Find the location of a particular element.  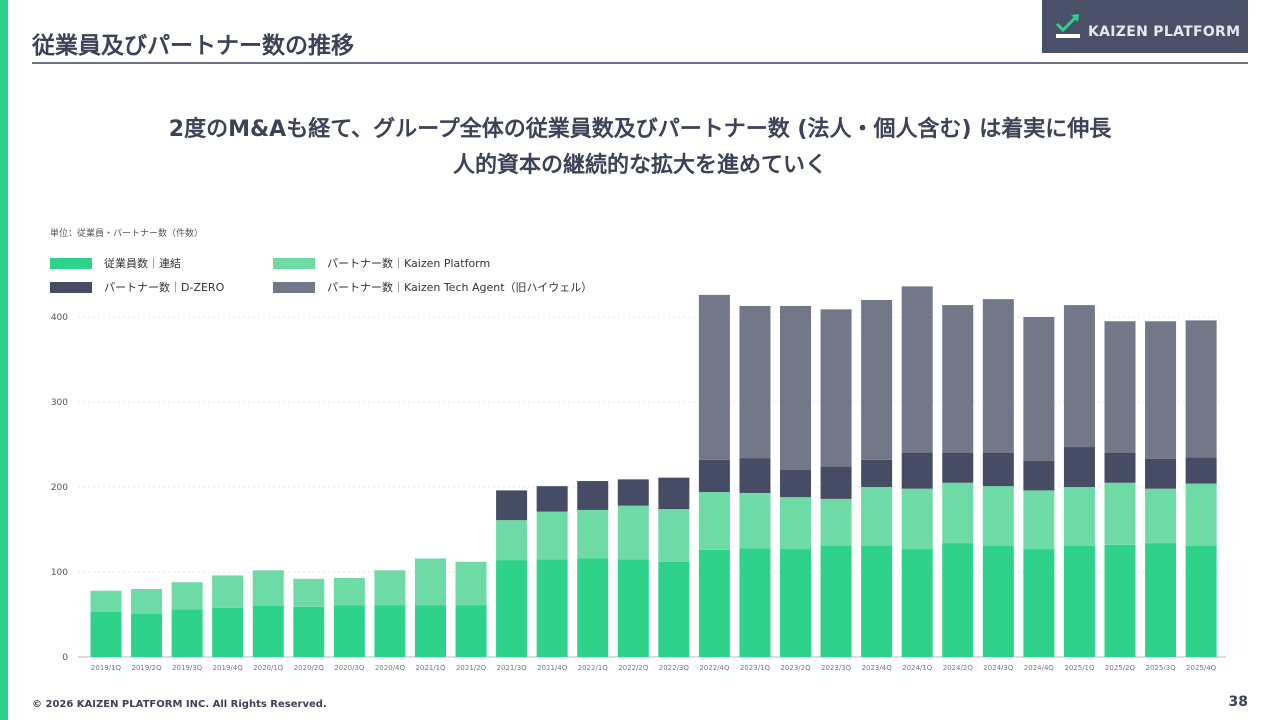

x-tick-label: 2022/3Q is located at coordinates (674, 668).